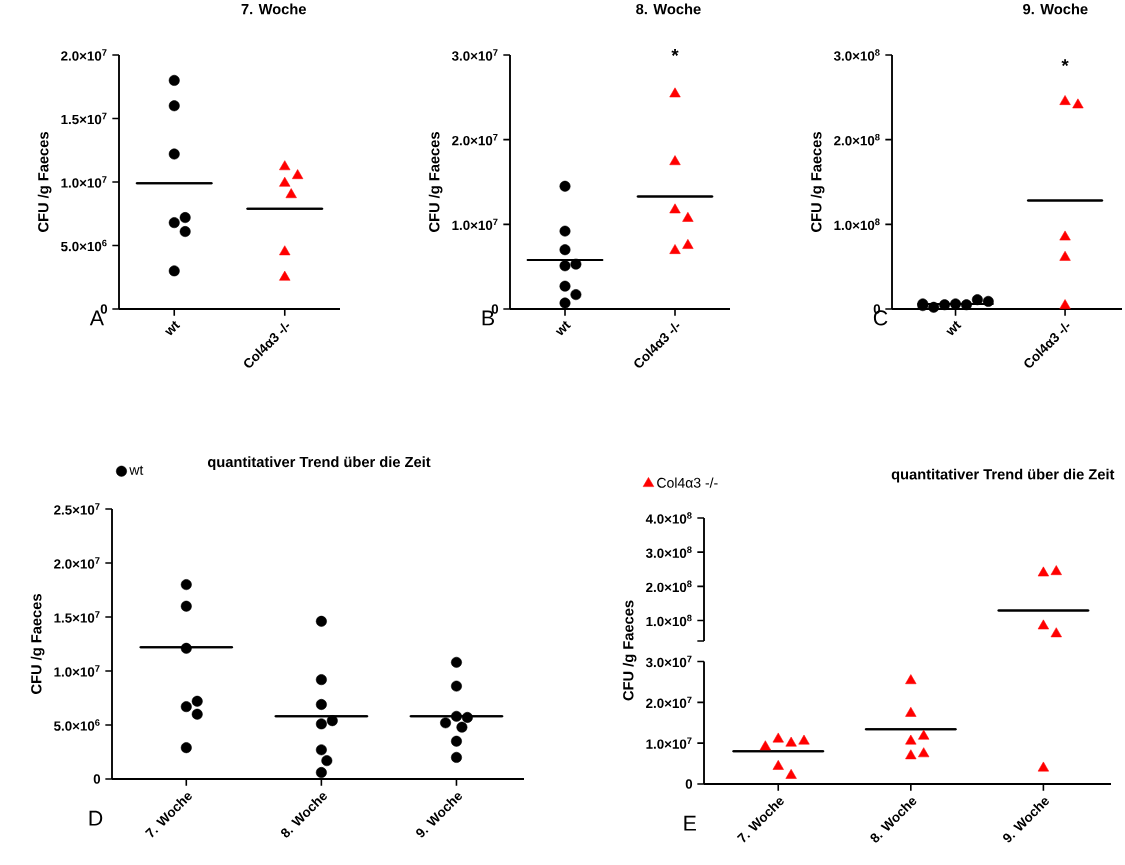 Image resolution: width=1125 pixels, height=865 pixels. Describe the element at coordinates (96, 818) in the screenshot. I see `text: D` at that location.